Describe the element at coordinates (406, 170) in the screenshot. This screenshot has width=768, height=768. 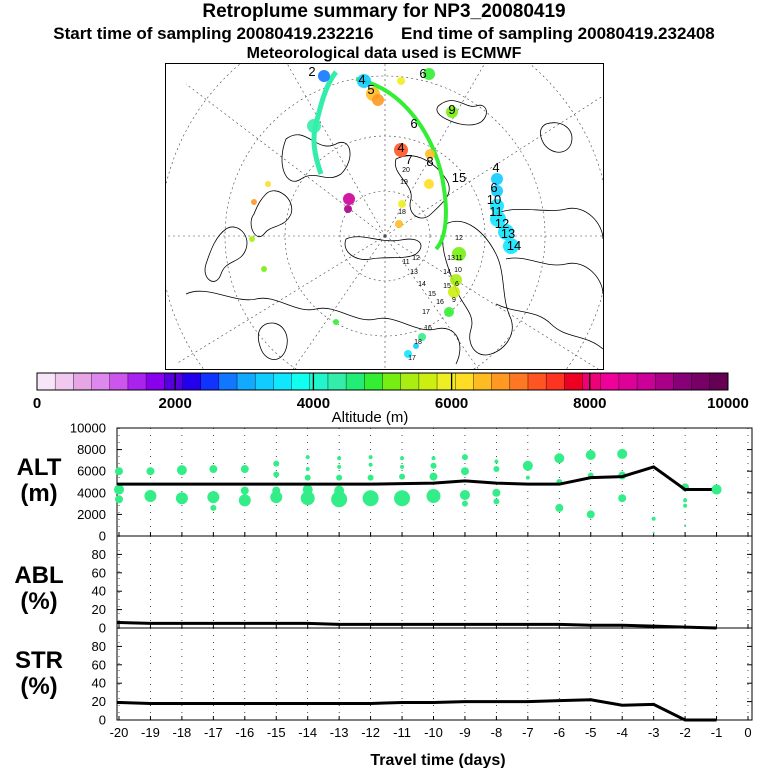
I see `map-time-label: 20` at that location.